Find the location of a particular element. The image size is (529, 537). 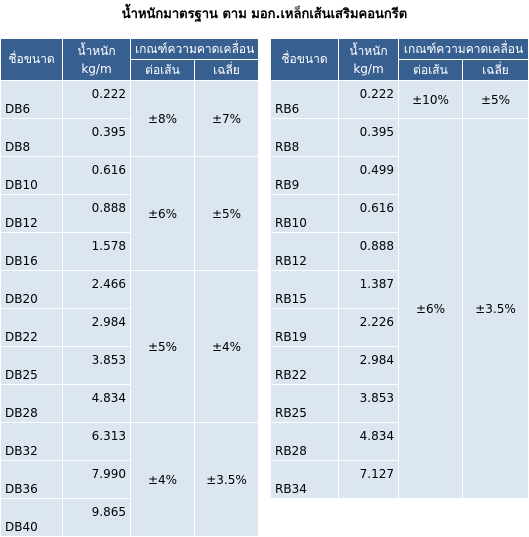

table-row: DB6 0.222 ±8% ±7% is located at coordinates (130, 118).